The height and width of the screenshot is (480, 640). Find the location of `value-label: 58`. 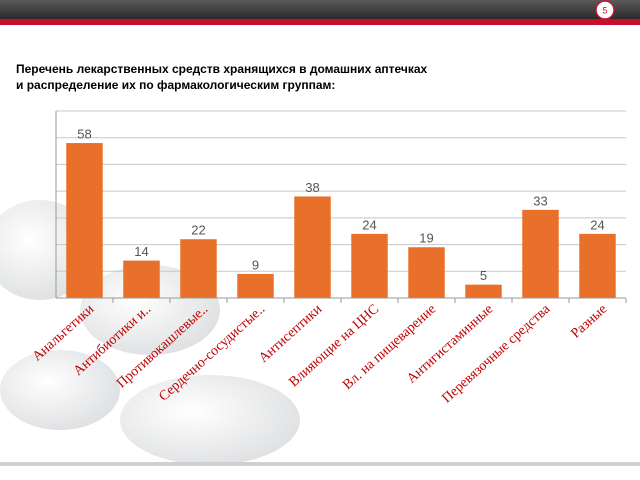

value-label: 58 is located at coordinates (84, 133).